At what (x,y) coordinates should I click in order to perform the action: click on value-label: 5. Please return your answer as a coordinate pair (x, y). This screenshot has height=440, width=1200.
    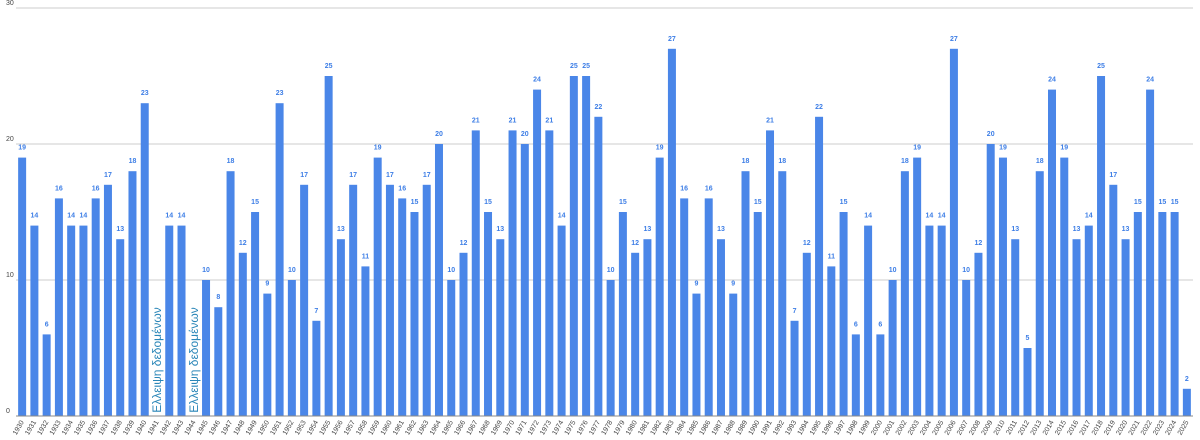
    Looking at the image, I should click on (1028, 338).